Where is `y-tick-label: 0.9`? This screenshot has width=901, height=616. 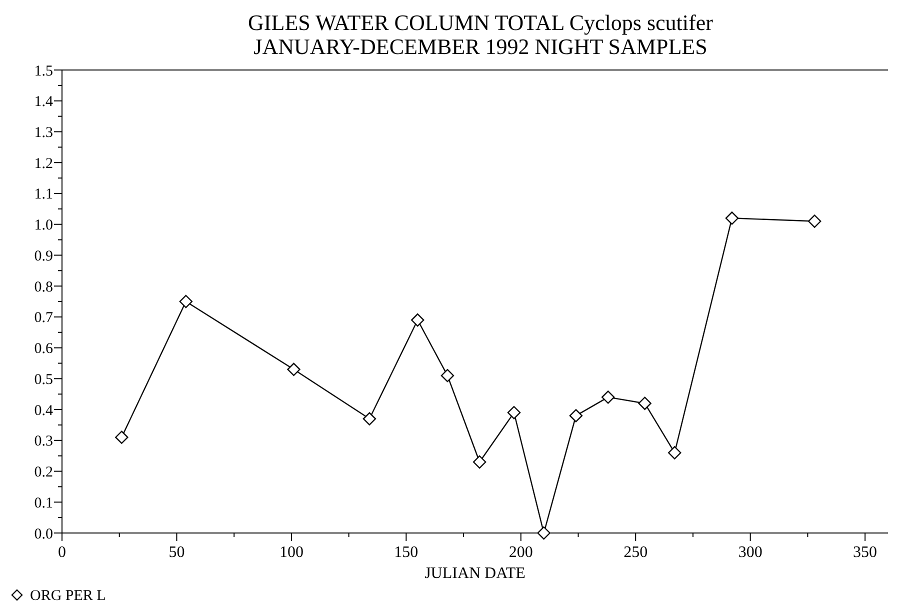 y-tick-label: 0.9 is located at coordinates (43, 256).